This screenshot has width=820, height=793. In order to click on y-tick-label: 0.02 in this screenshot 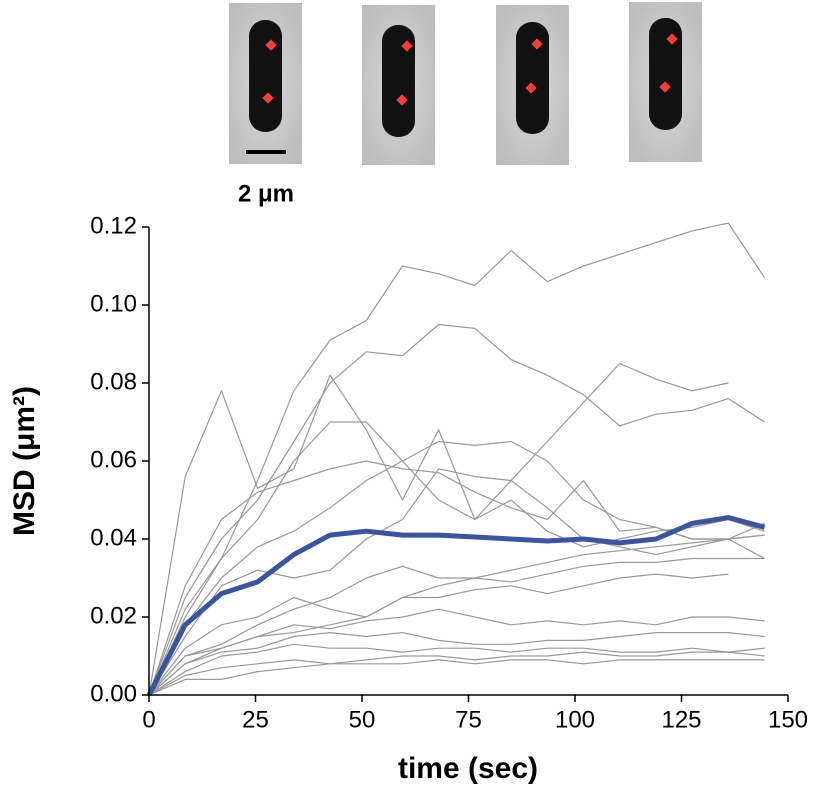, I will do `click(113, 615)`.